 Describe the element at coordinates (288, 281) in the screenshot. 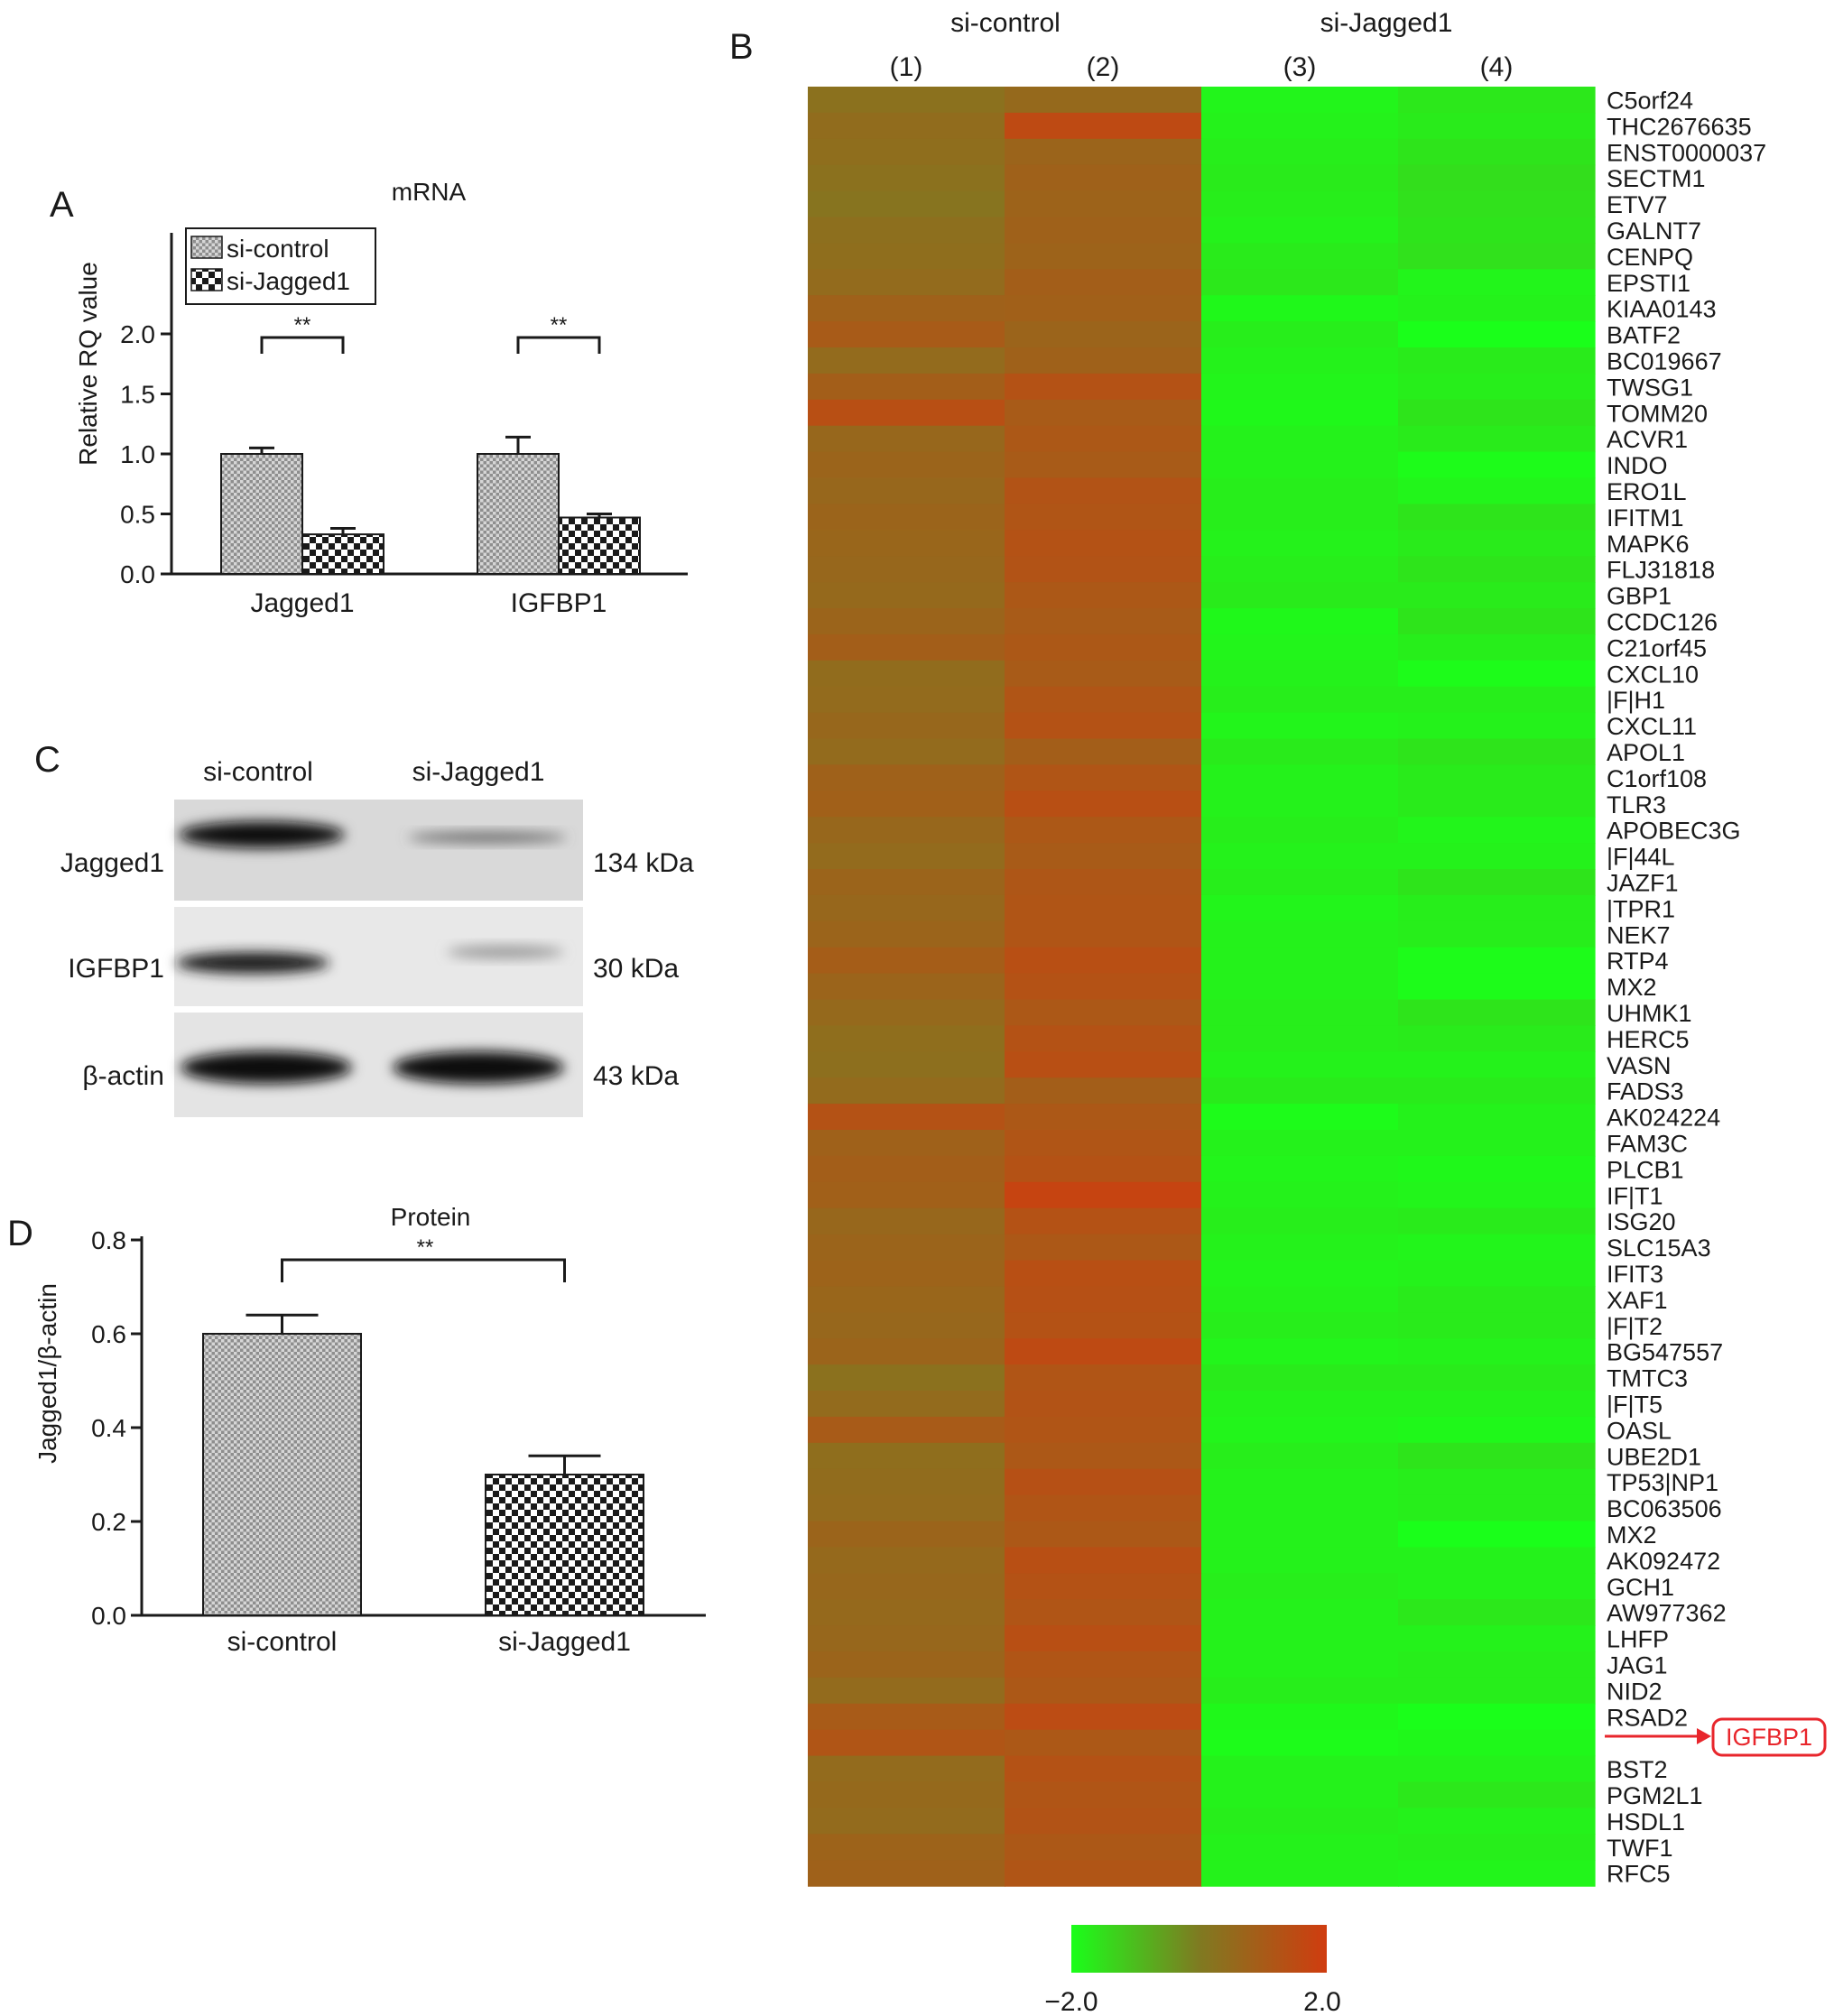

I see `legend-label-si-jagged1: si-Jagged1` at that location.